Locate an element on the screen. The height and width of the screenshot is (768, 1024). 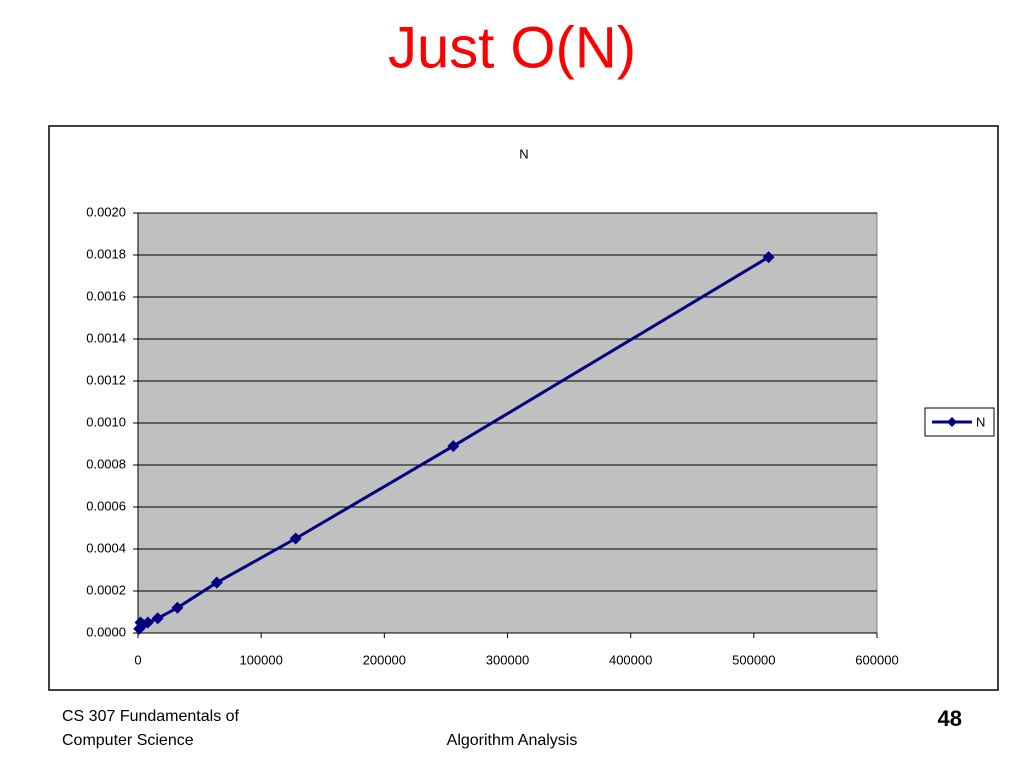
y-tick-label: 0.0010 is located at coordinates (106, 421).